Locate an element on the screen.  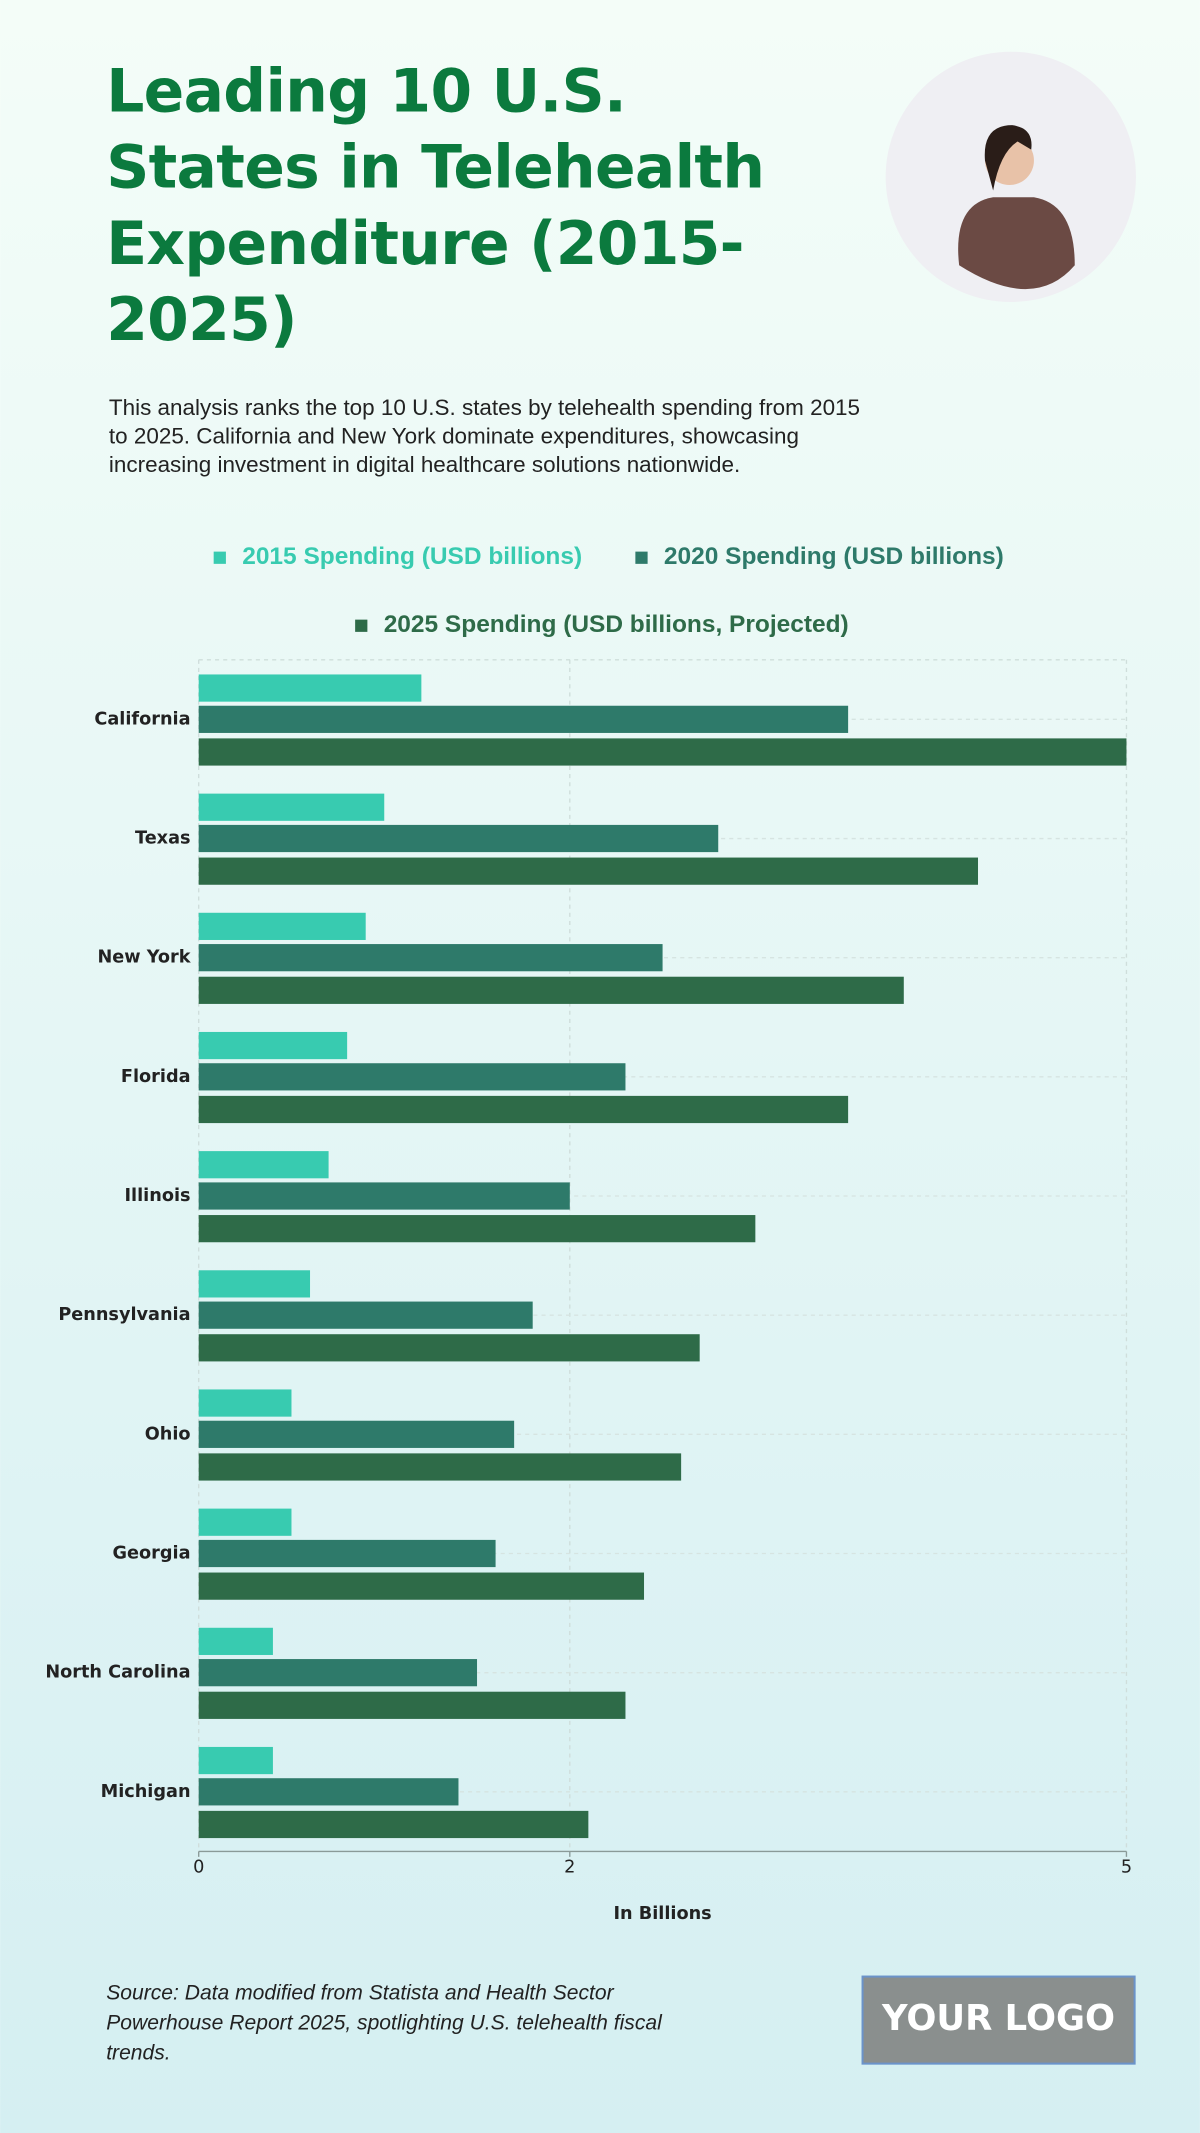
y-tick-label: Ohio is located at coordinates (168, 1434).